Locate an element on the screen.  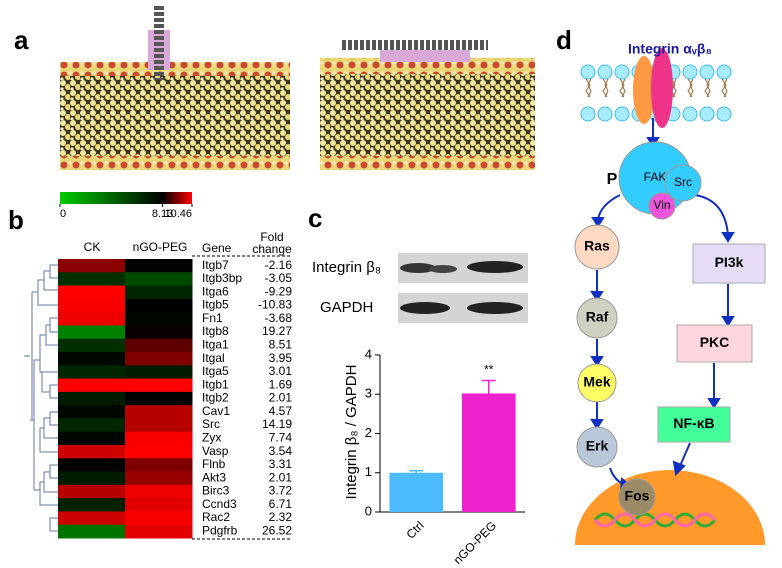
node-label: NF-κB is located at coordinates (693, 423).